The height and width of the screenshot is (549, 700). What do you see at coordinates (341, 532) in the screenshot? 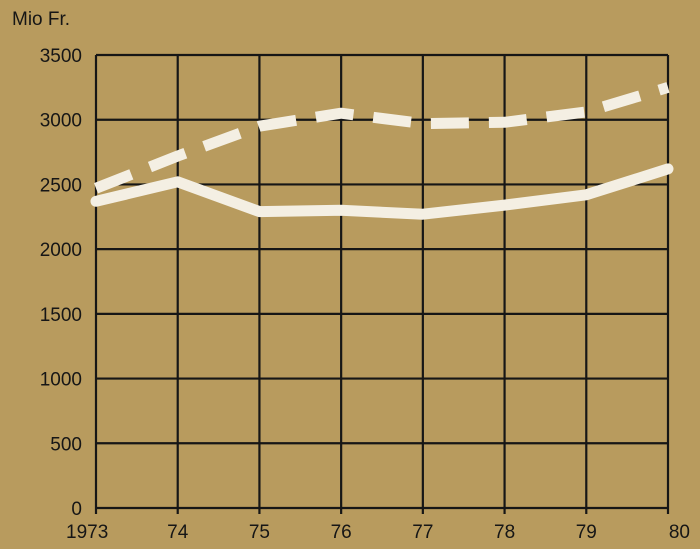
I see `x-tick-label-76: 76` at bounding box center [341, 532].